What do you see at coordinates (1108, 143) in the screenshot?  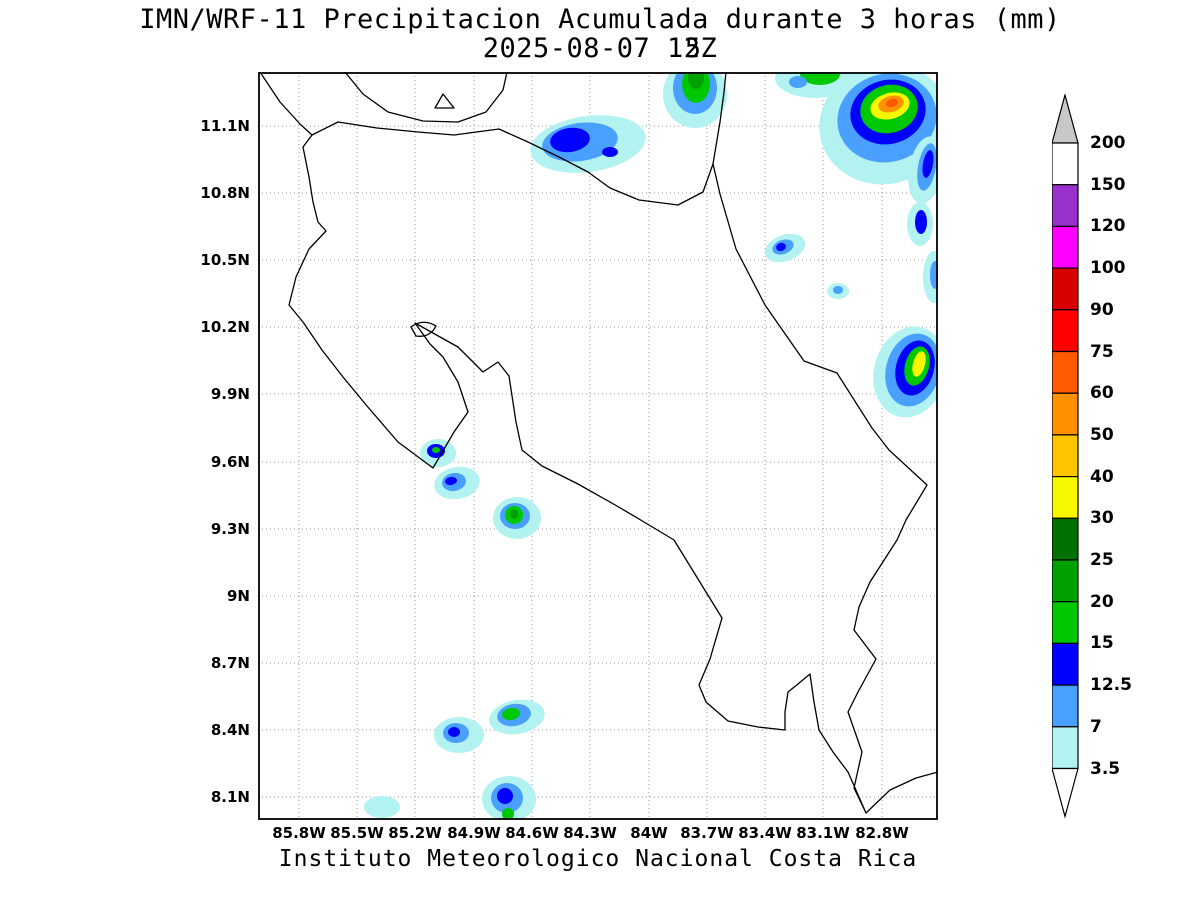 I see `colorbar-level-label: 200` at bounding box center [1108, 143].